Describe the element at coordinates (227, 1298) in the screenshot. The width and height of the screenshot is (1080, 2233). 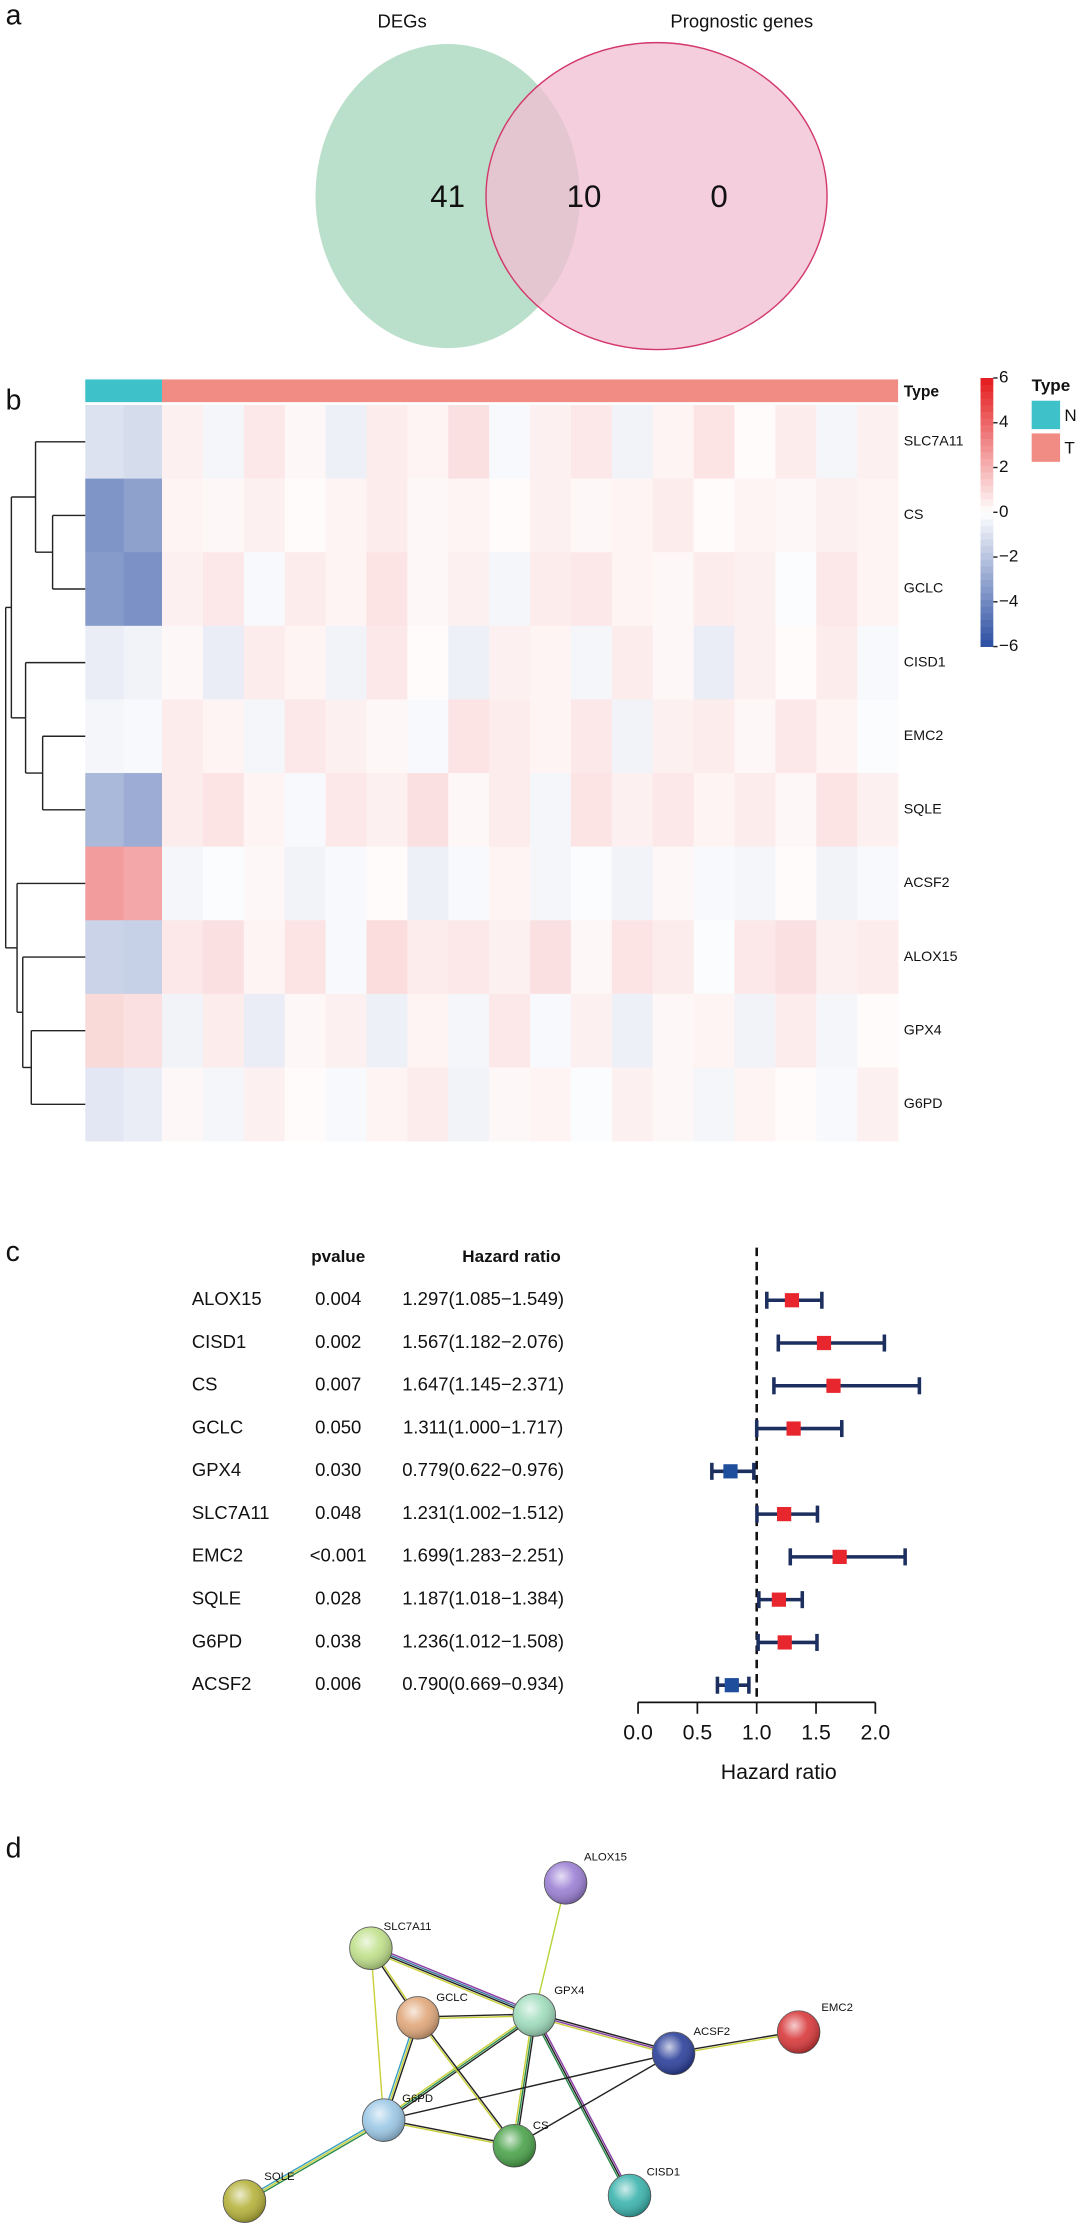
I see `gene-label: ALOX15` at that location.